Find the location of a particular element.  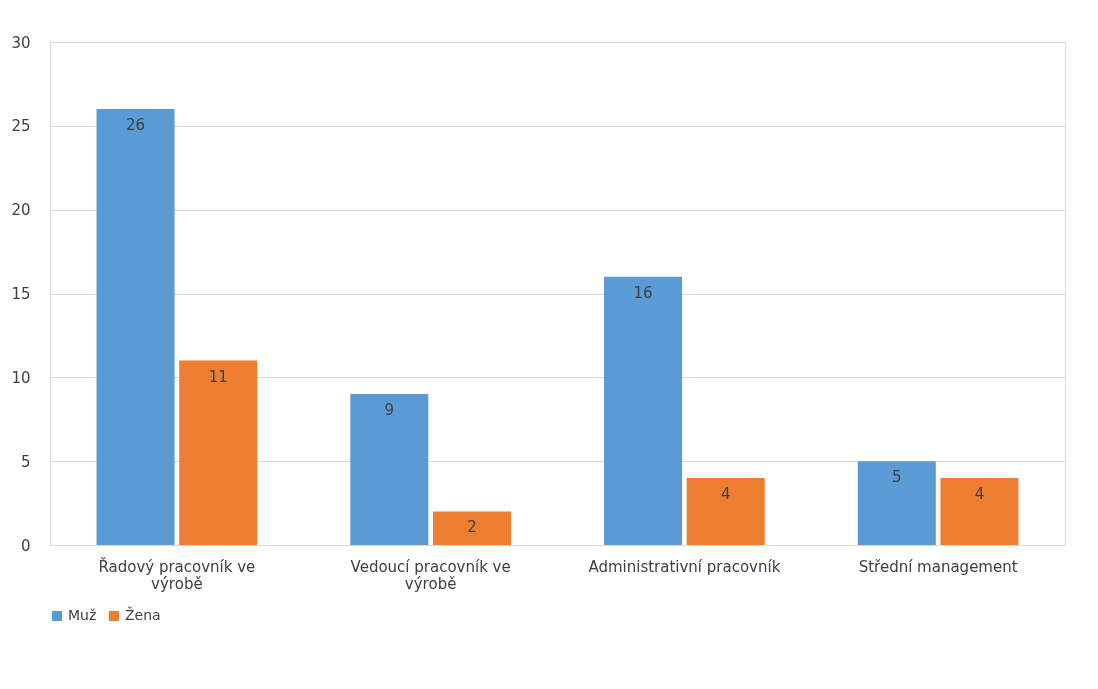

data-label: 9 is located at coordinates (389, 410).